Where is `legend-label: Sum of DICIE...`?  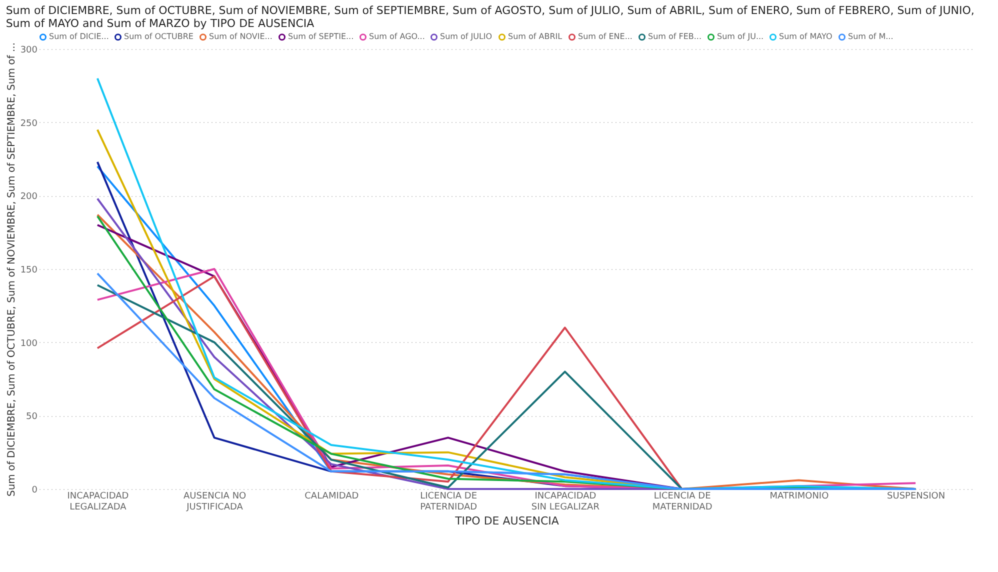 legend-label: Sum of DICIE... is located at coordinates (79, 37).